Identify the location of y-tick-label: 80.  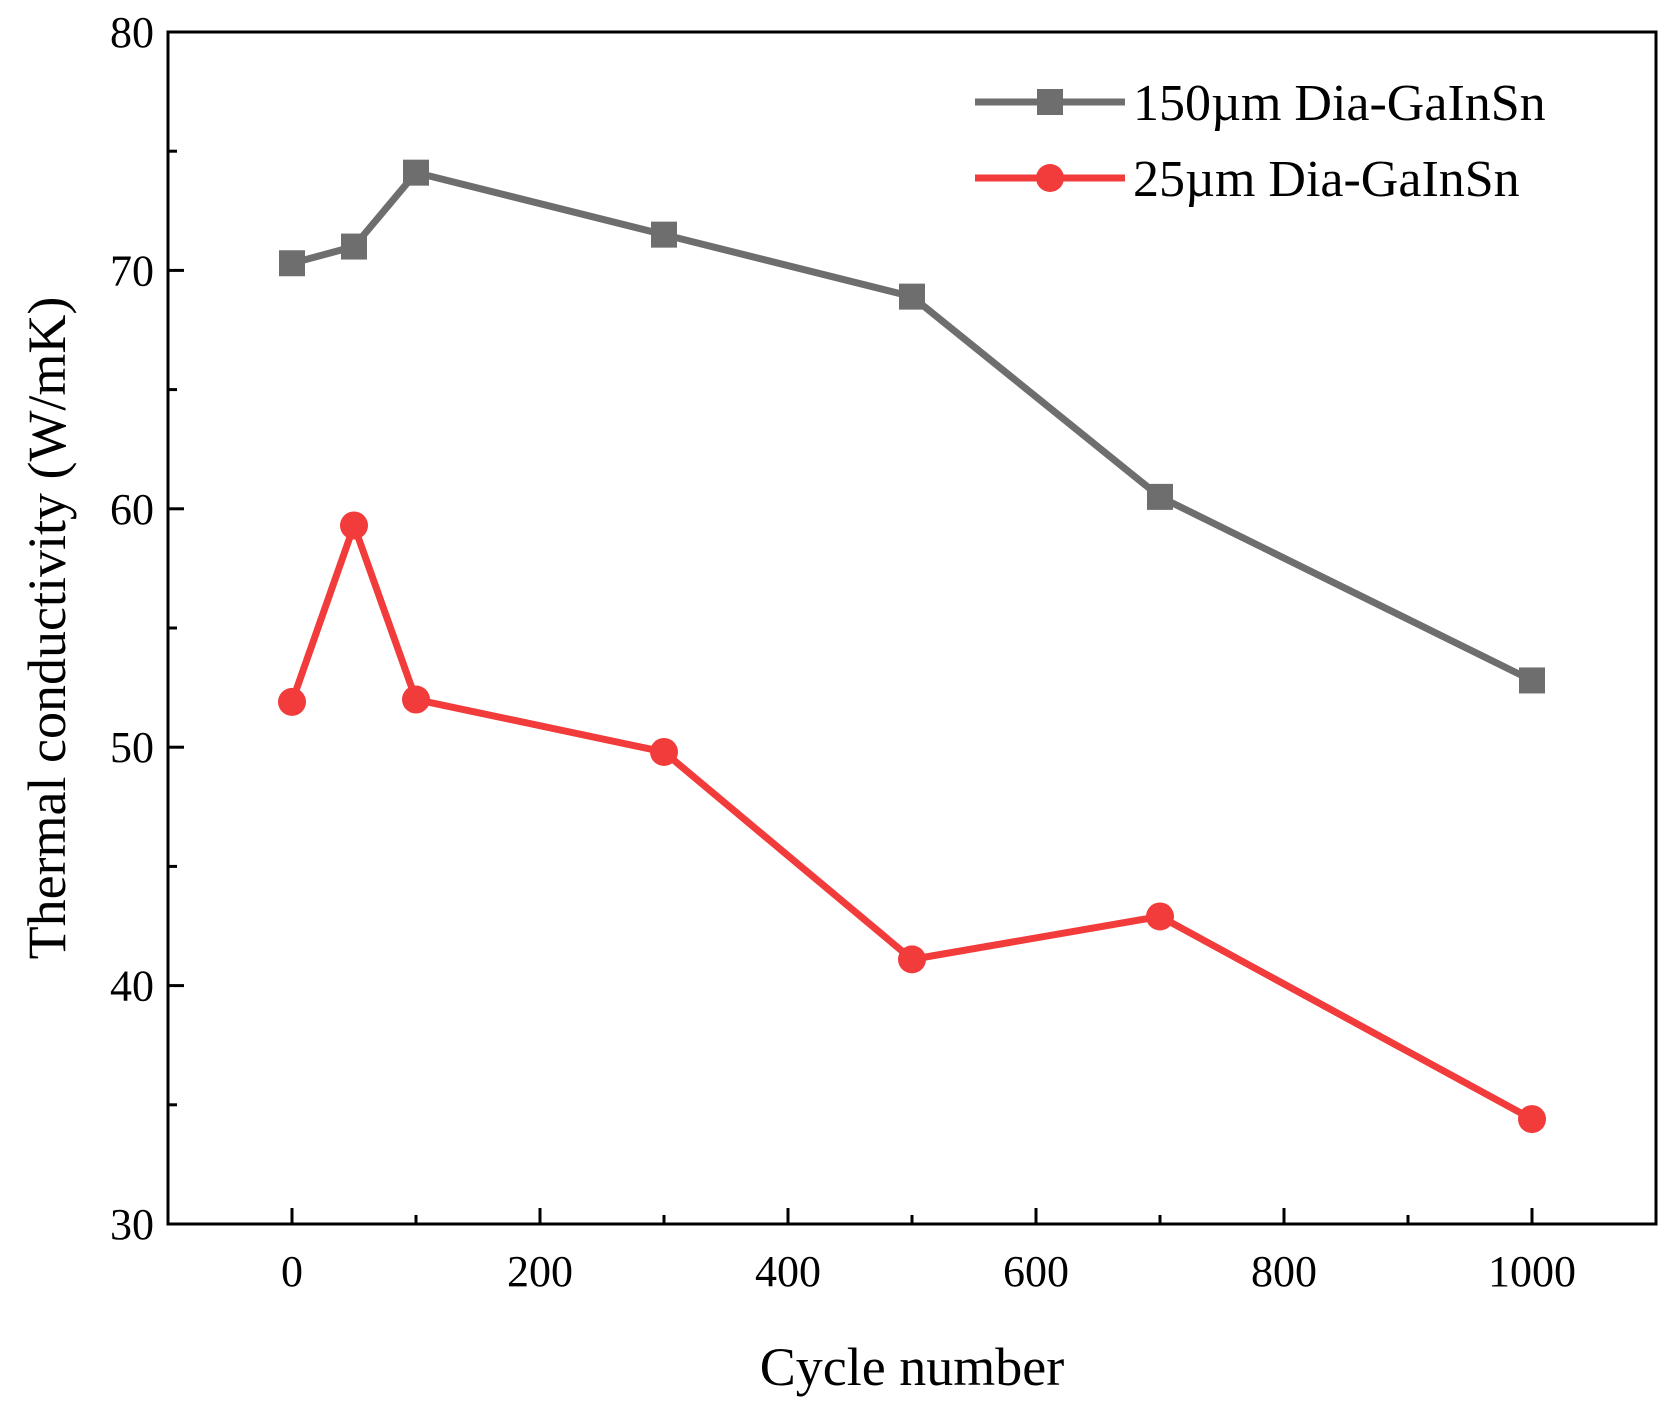
(132, 32).